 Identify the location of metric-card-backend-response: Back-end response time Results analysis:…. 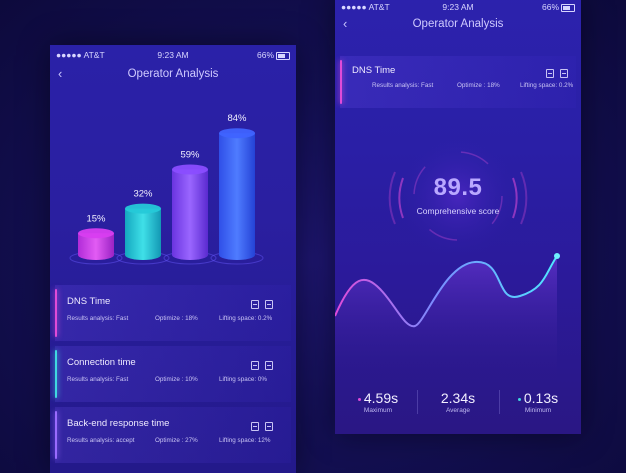
(173, 435).